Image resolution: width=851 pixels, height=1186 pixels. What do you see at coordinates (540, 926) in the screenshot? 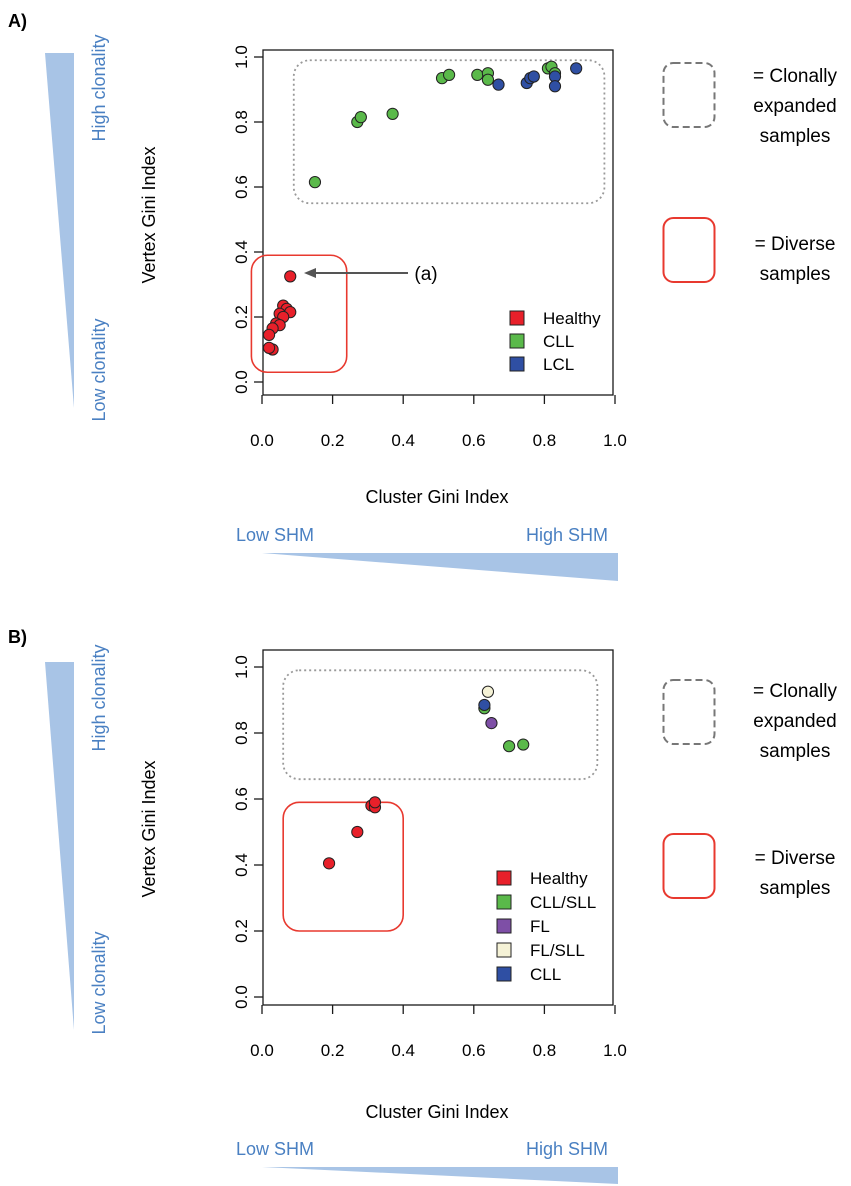
I see `legend-label: FL` at bounding box center [540, 926].